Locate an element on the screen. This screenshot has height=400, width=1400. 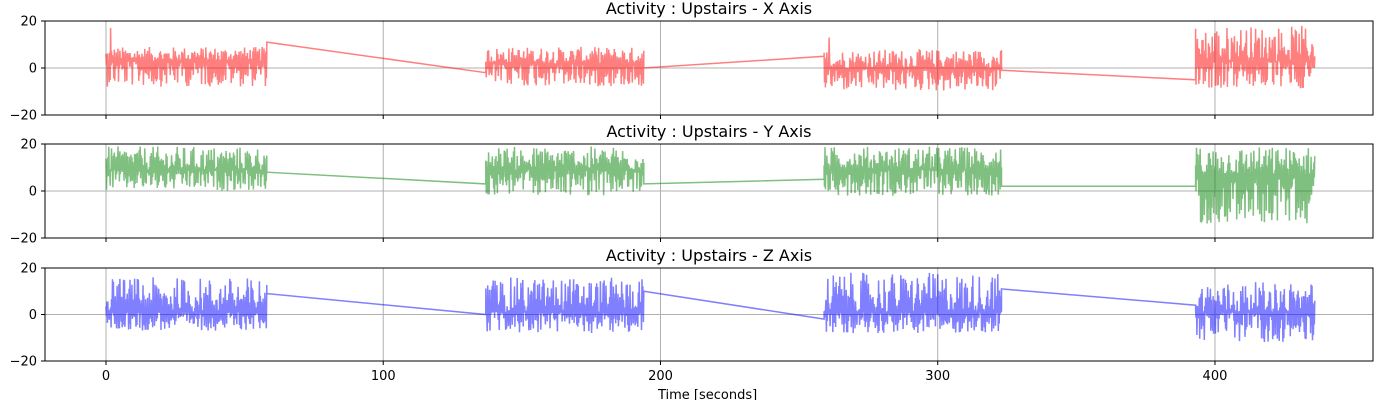
subplot-title: Activity : Upstairs - X Axis is located at coordinates (709, 9).